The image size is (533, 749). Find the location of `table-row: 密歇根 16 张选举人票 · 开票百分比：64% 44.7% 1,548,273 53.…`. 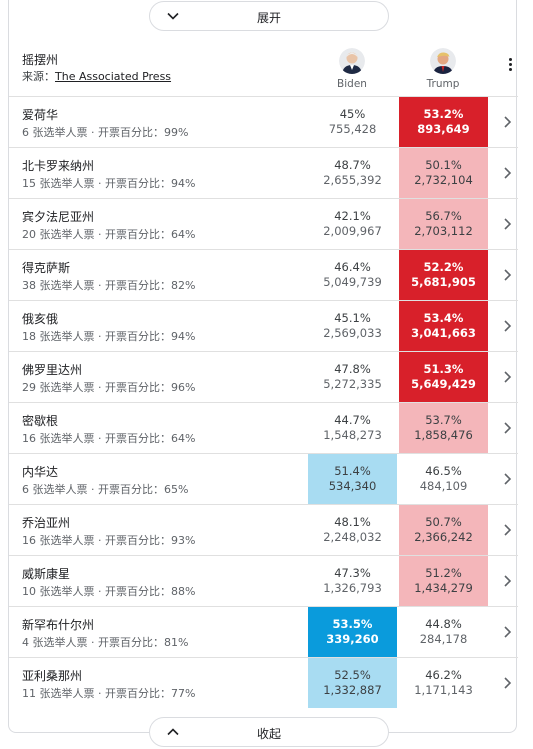

table-row: 密歇根 16 张选举人票 · 开票百分比：64% 44.7% 1,548,273 53.… is located at coordinates (263, 428).